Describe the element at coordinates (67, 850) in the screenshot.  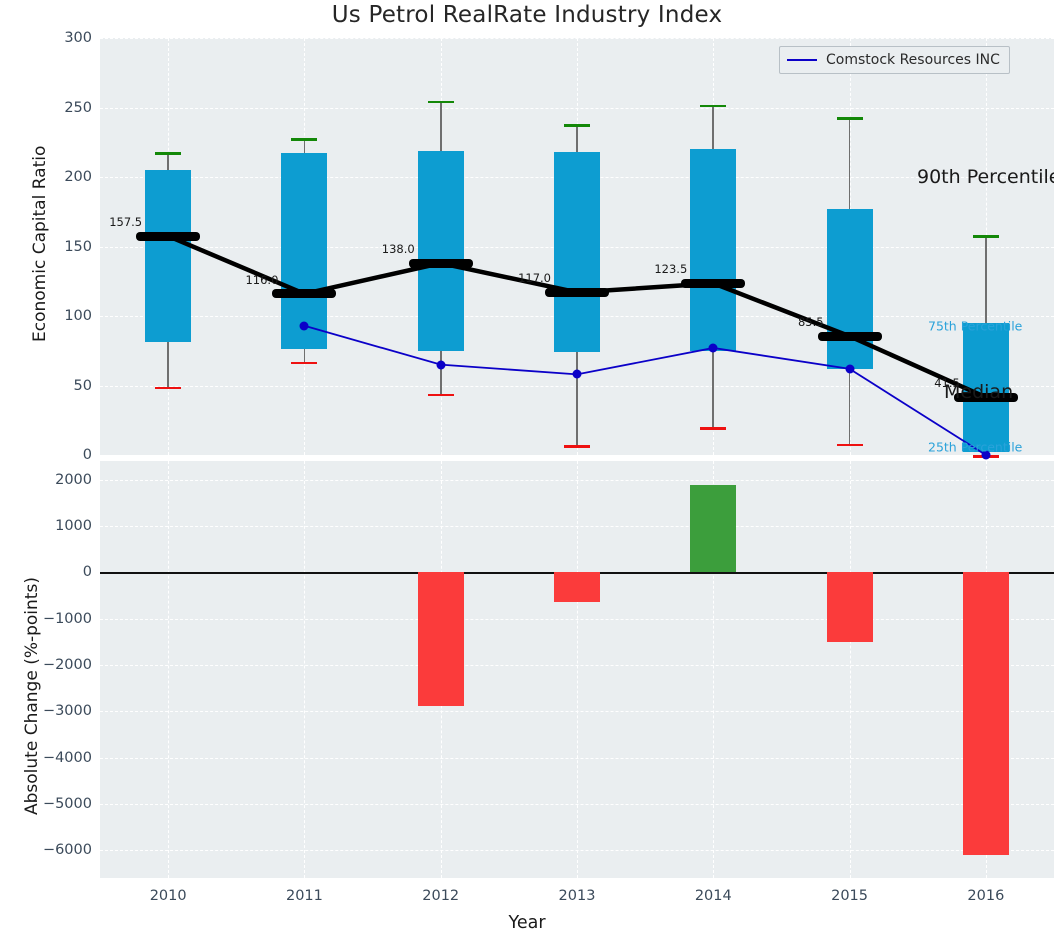
I see `bottom-y-tick: −6000` at that location.